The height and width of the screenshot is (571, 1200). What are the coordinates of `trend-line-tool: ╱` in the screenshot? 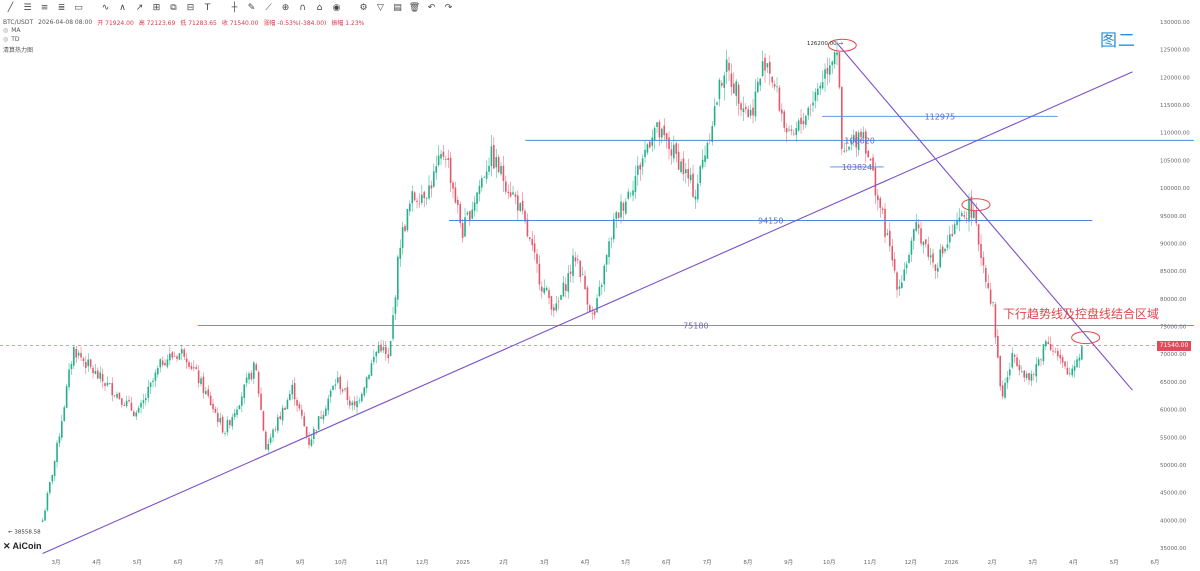 It's located at (10, 8).